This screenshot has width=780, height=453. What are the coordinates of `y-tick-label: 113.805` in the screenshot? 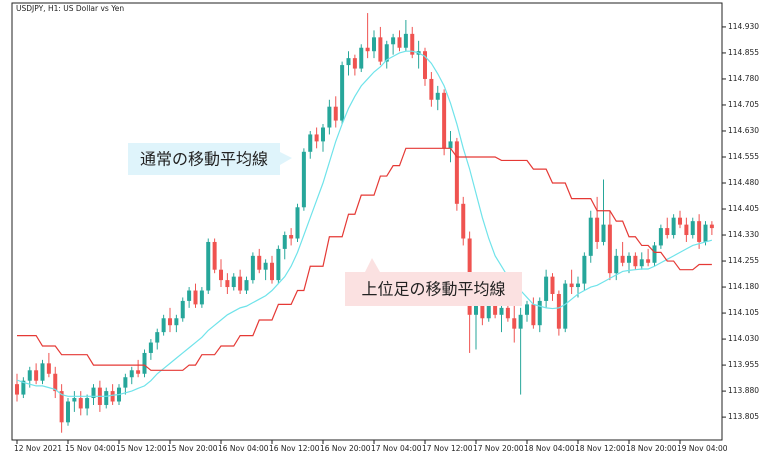 It's located at (743, 416).